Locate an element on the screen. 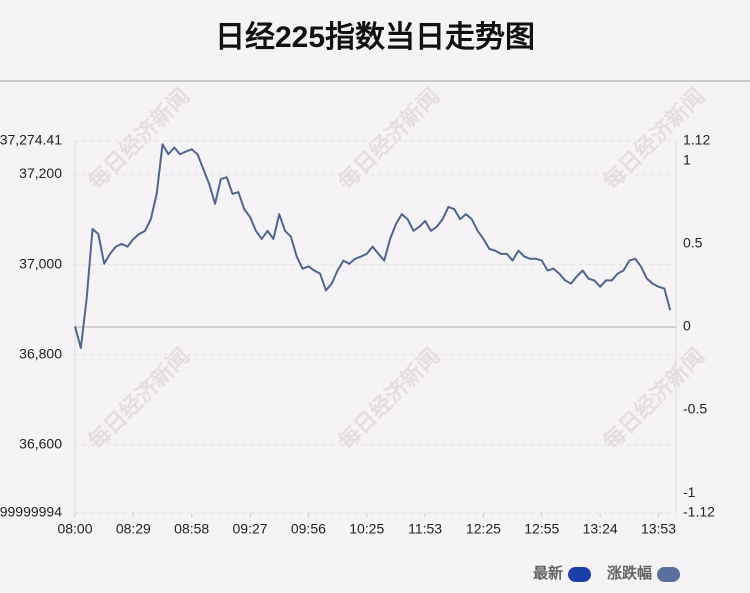  y-tick-label: 37,200 is located at coordinates (40, 173).